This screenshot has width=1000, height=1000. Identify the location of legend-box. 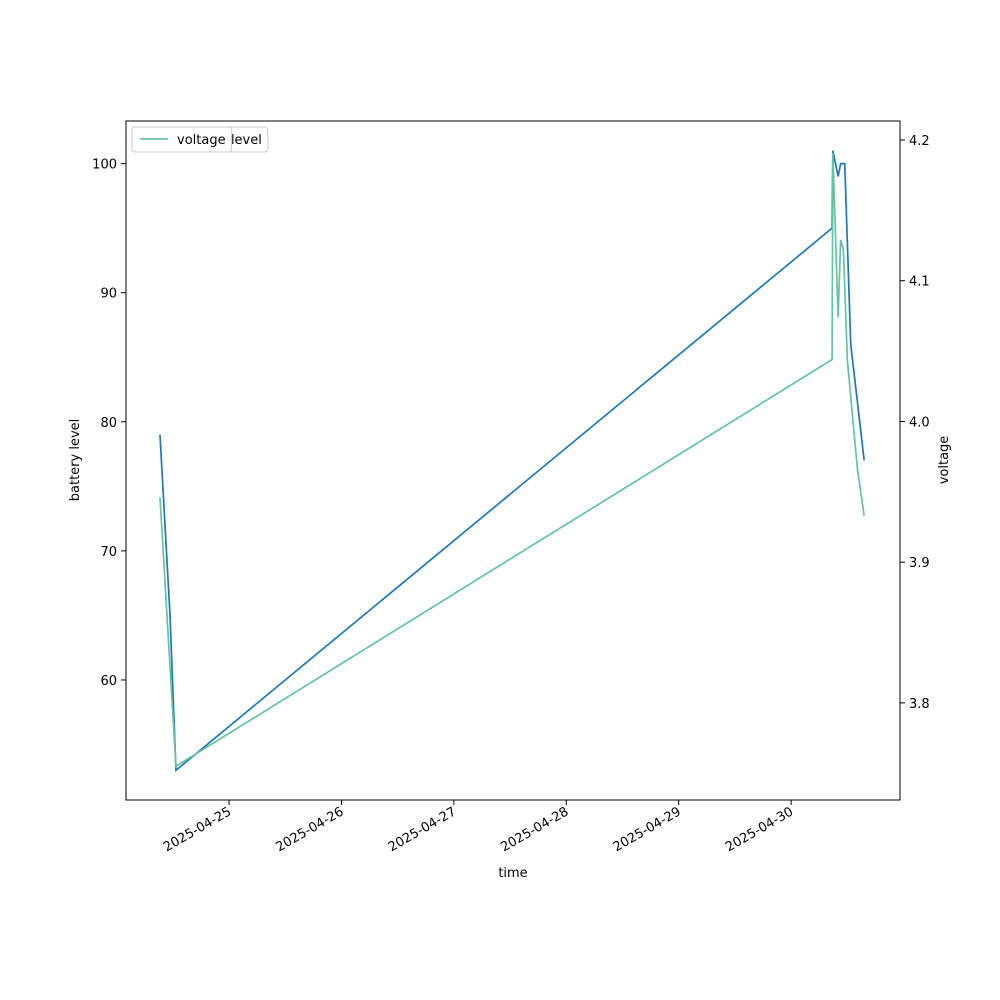
(182, 139).